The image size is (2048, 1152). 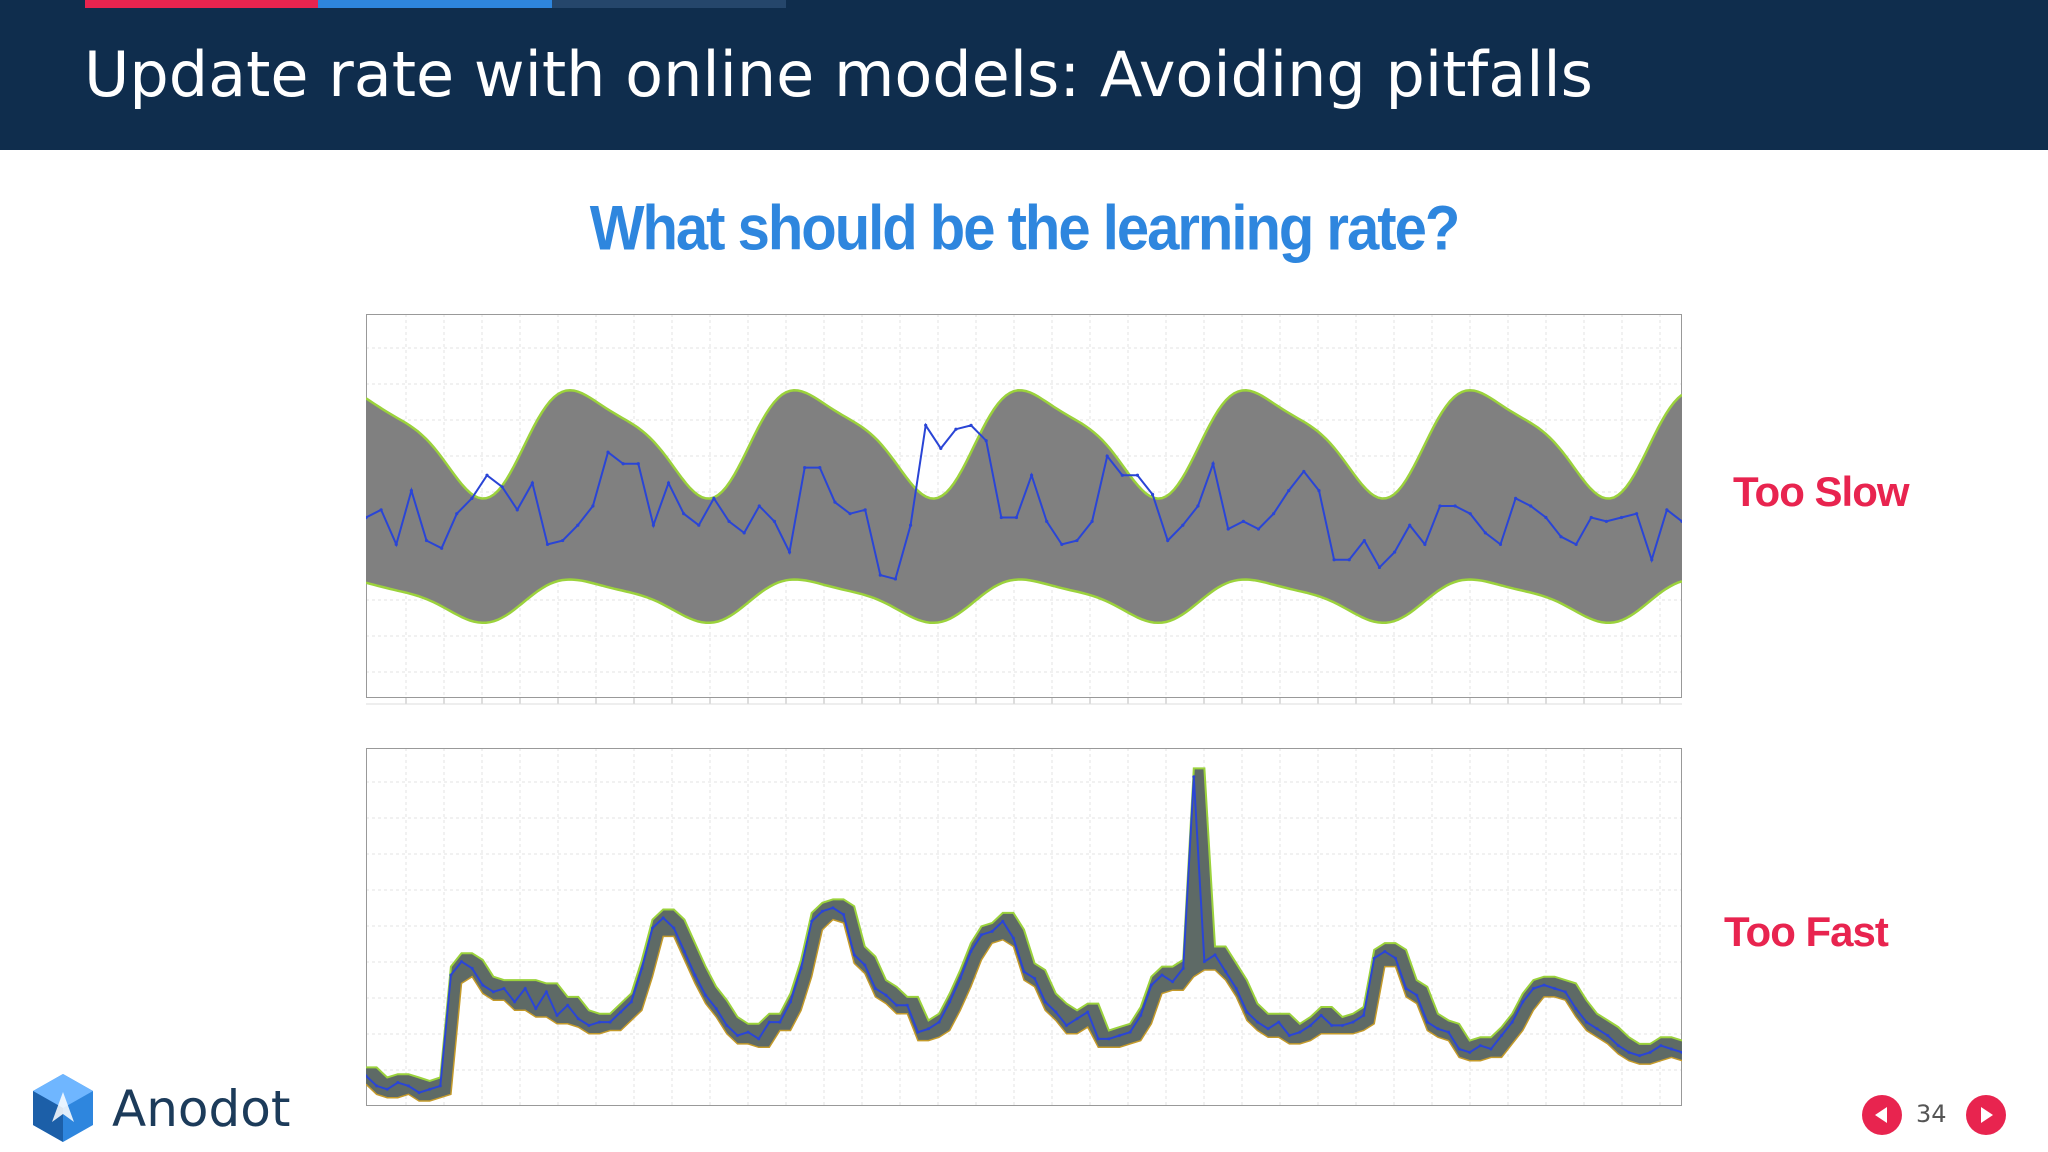 I want to click on series-points, so click(x=1024, y=502).